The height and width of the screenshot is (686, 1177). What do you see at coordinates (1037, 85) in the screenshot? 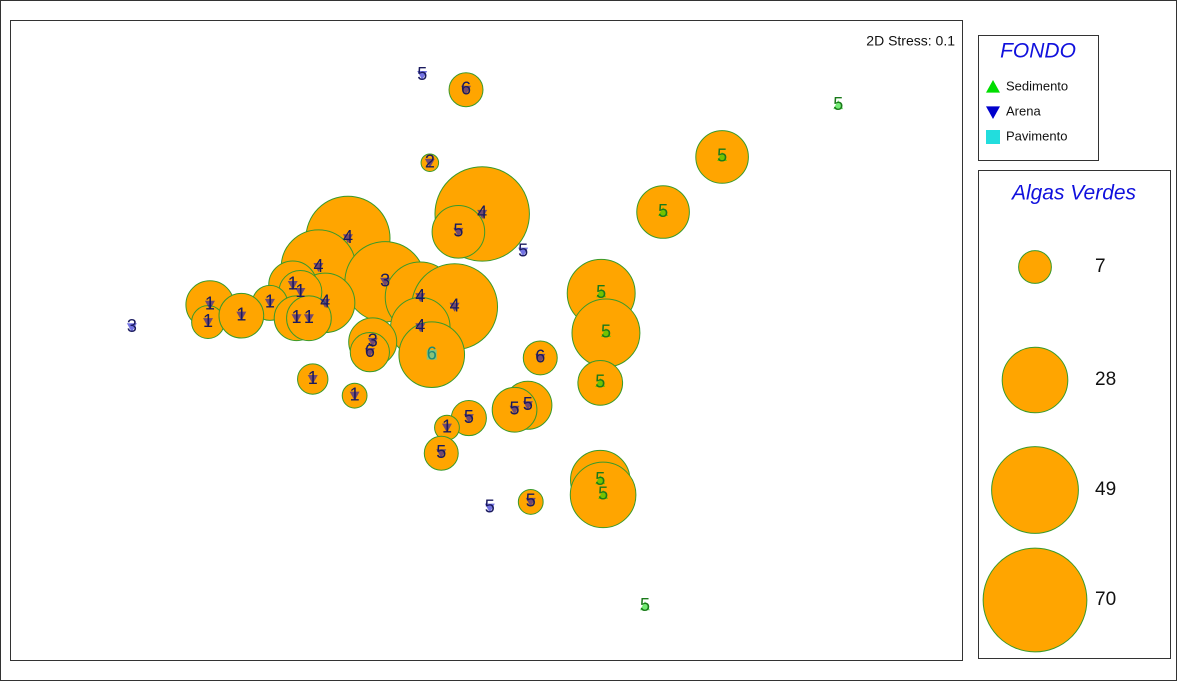
I see `legend-label: Sedimento` at bounding box center [1037, 85].